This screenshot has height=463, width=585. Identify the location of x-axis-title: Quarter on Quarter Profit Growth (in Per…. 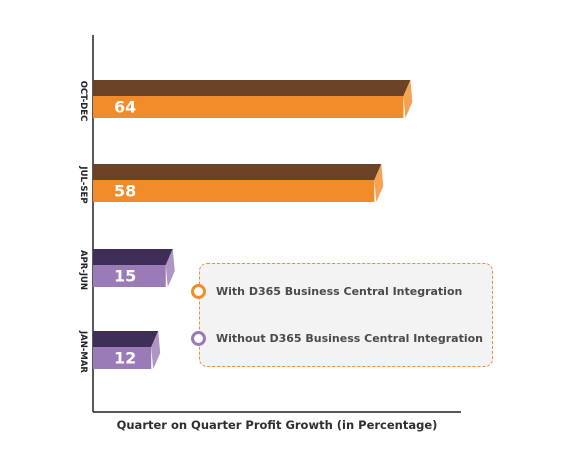
(277, 425).